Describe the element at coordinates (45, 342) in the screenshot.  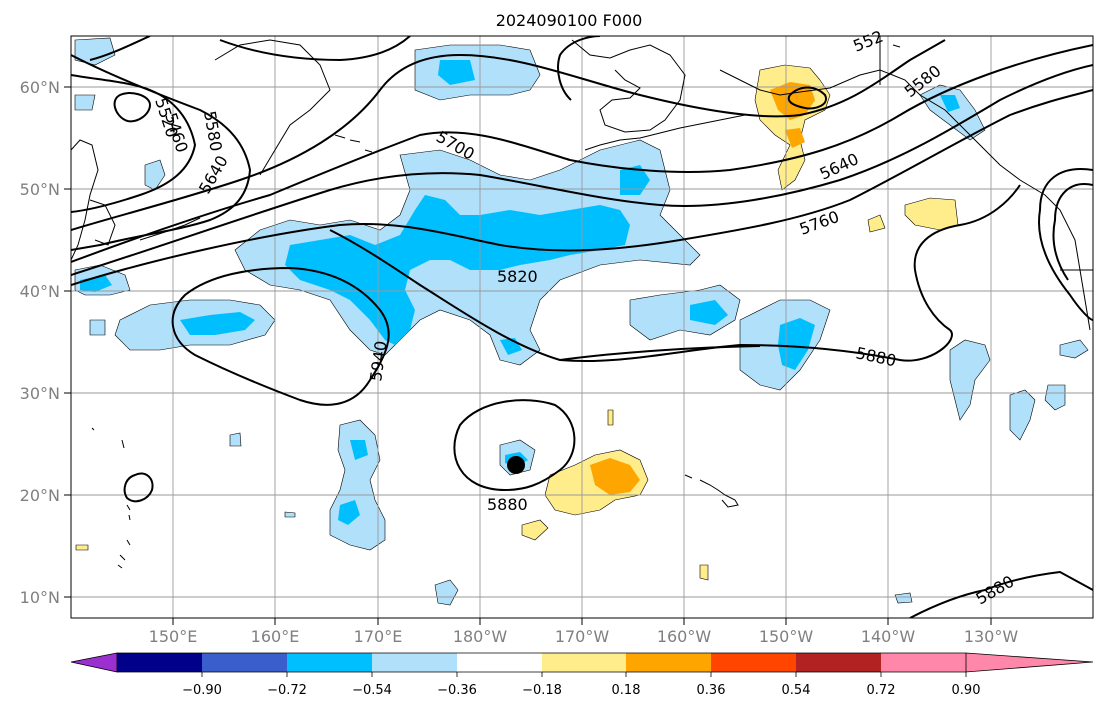
I see `lat-axis: 60°N 50°N 40°N 30°N 20°N 10°N` at that location.